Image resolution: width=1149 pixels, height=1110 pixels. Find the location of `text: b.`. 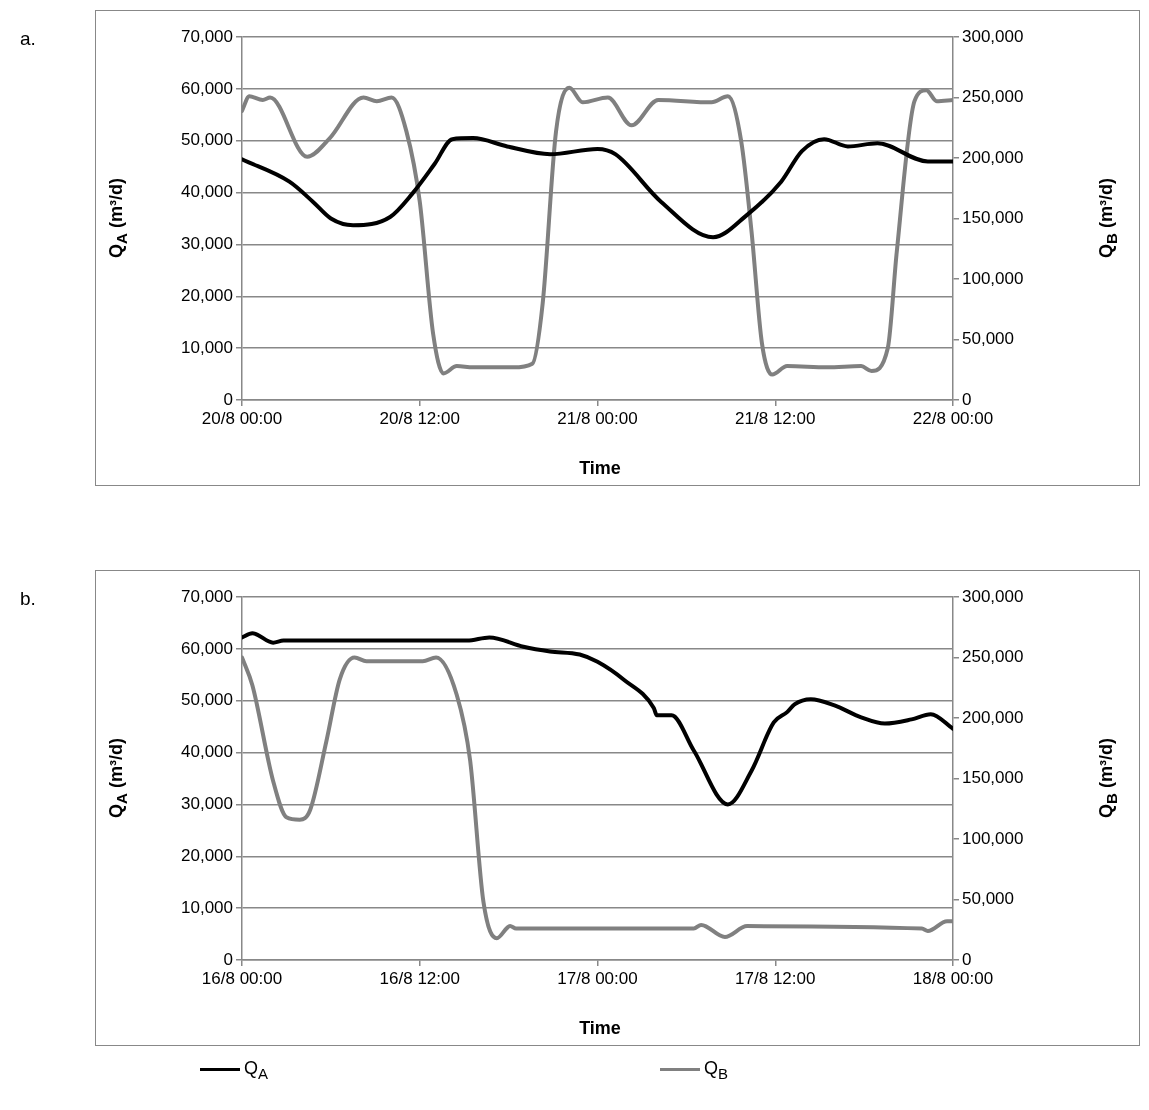

text: b. is located at coordinates (28, 599).